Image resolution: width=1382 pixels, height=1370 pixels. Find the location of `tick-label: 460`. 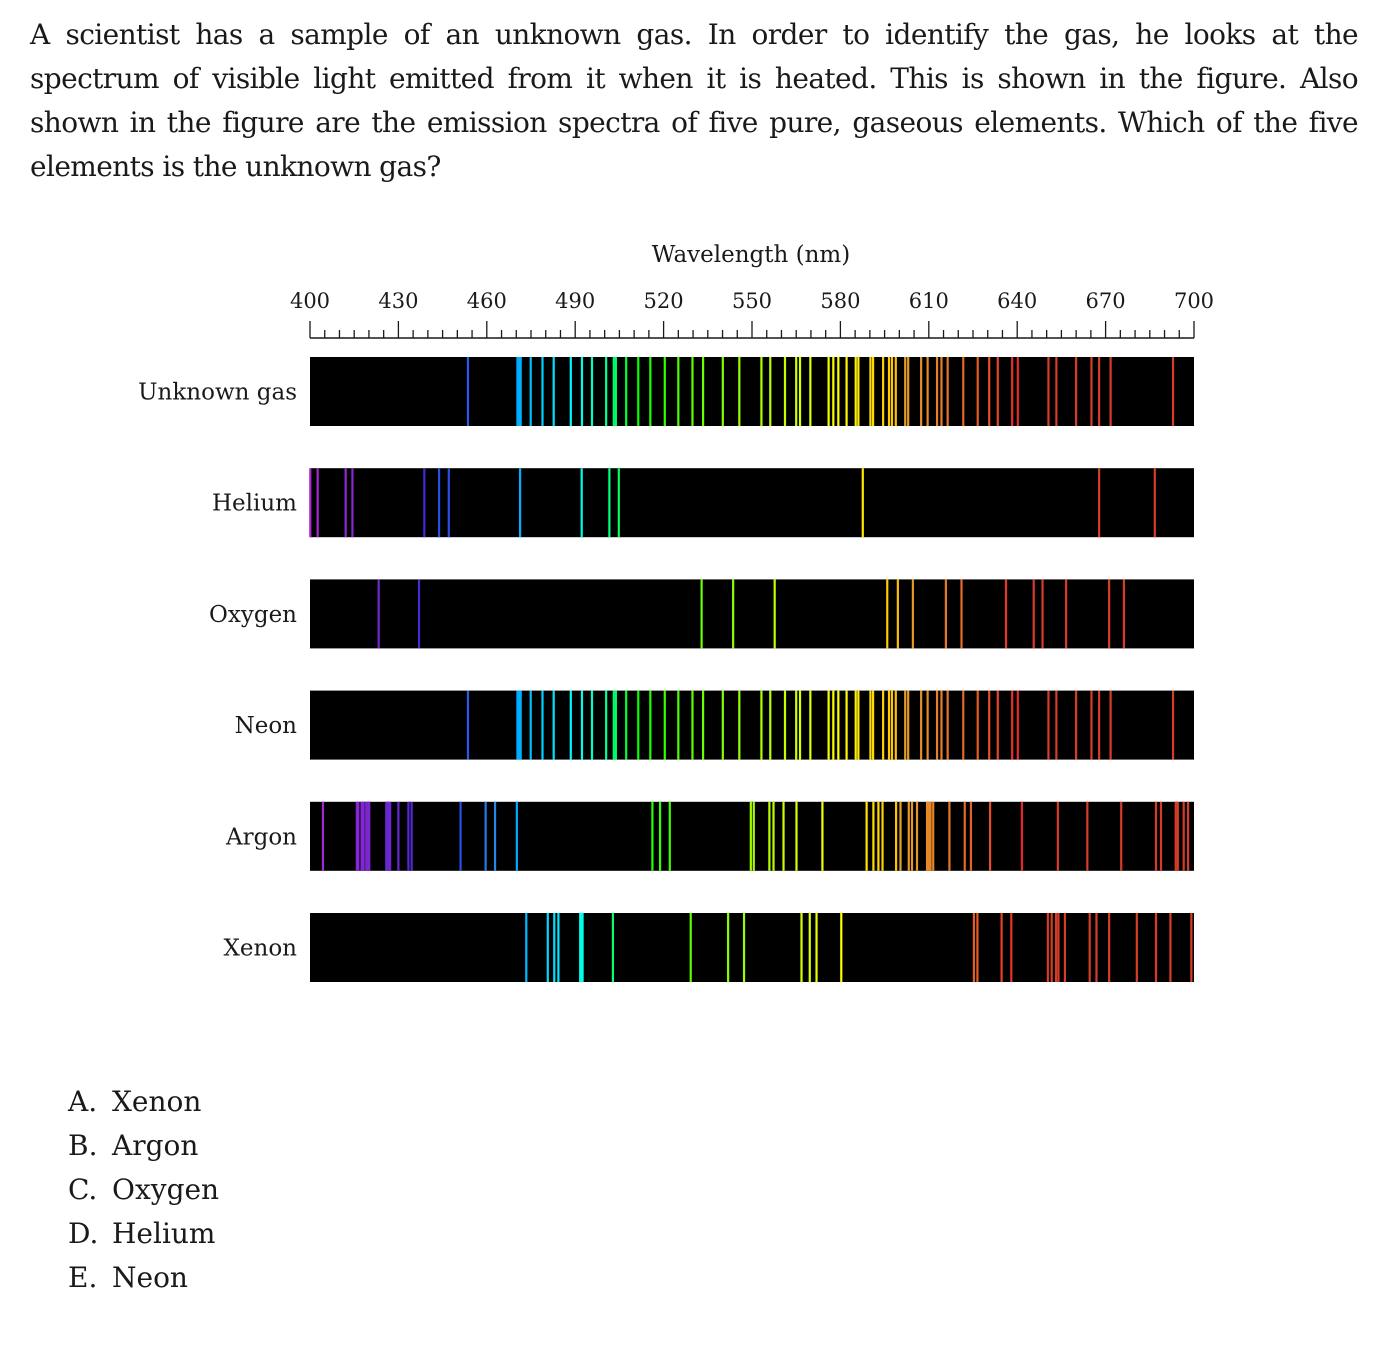

tick-label: 460 is located at coordinates (487, 301).